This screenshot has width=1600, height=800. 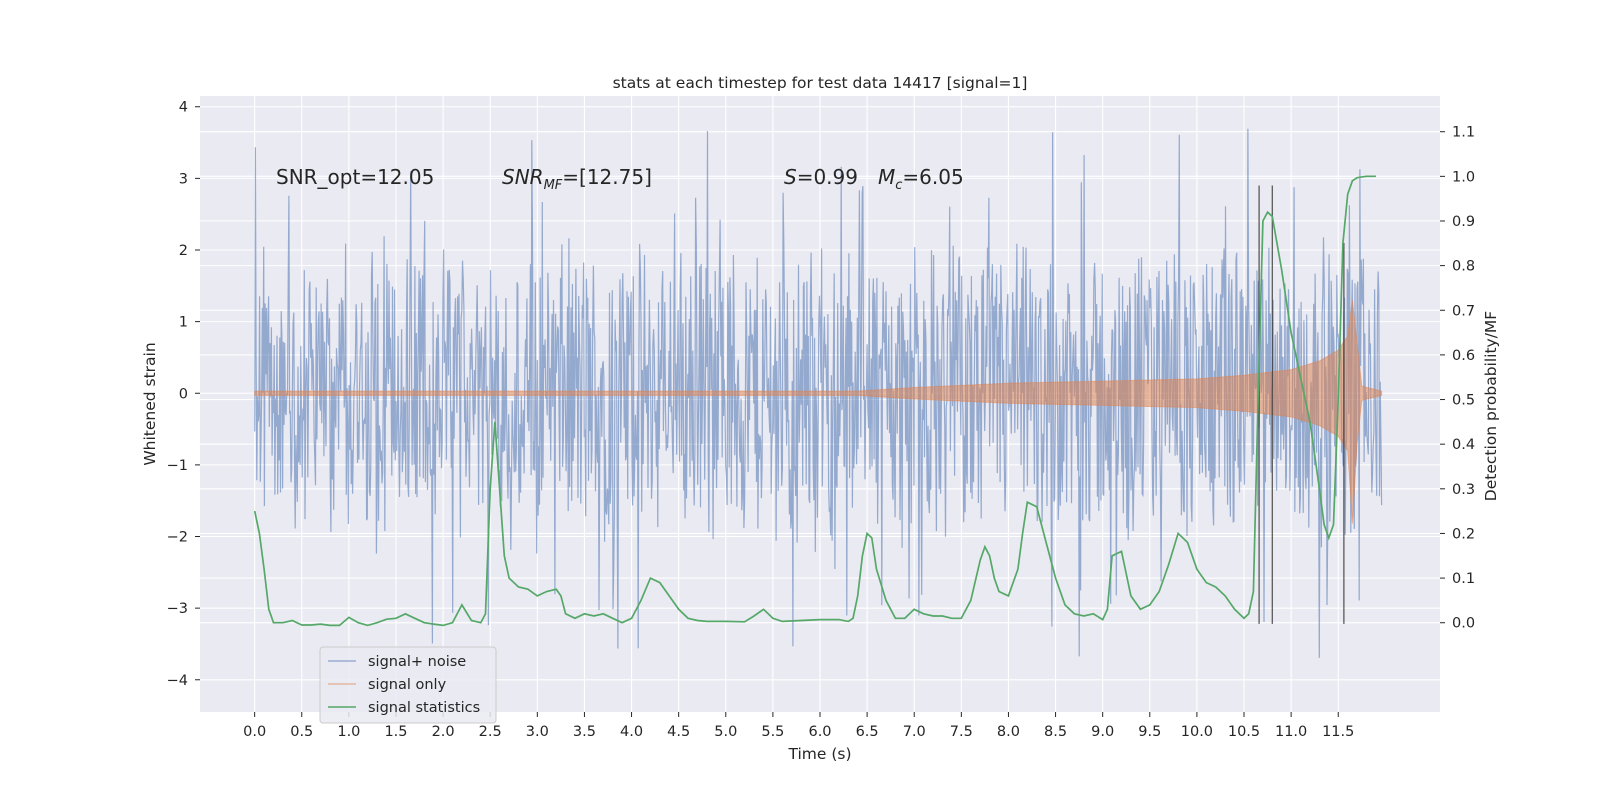 I want to click on y-right-tick-label: 0.2, so click(x=1463, y=534).